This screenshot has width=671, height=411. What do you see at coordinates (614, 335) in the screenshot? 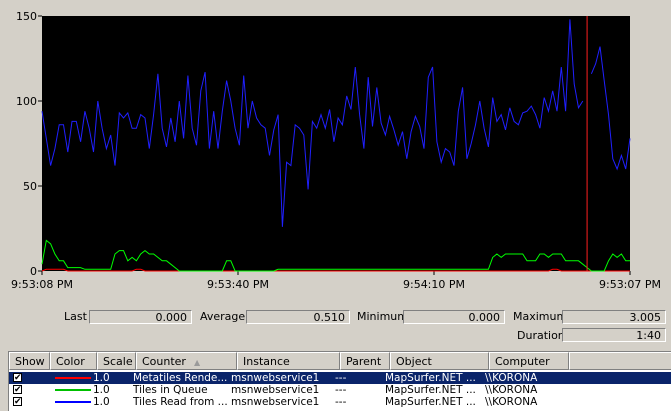
I see `duration-value: 1:40` at bounding box center [614, 335].